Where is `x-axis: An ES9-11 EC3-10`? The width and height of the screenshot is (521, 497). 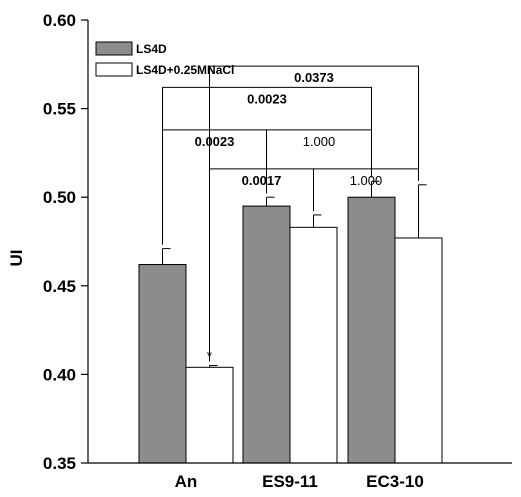 x-axis: An ES9-11 EC3-10 is located at coordinates (300, 476).